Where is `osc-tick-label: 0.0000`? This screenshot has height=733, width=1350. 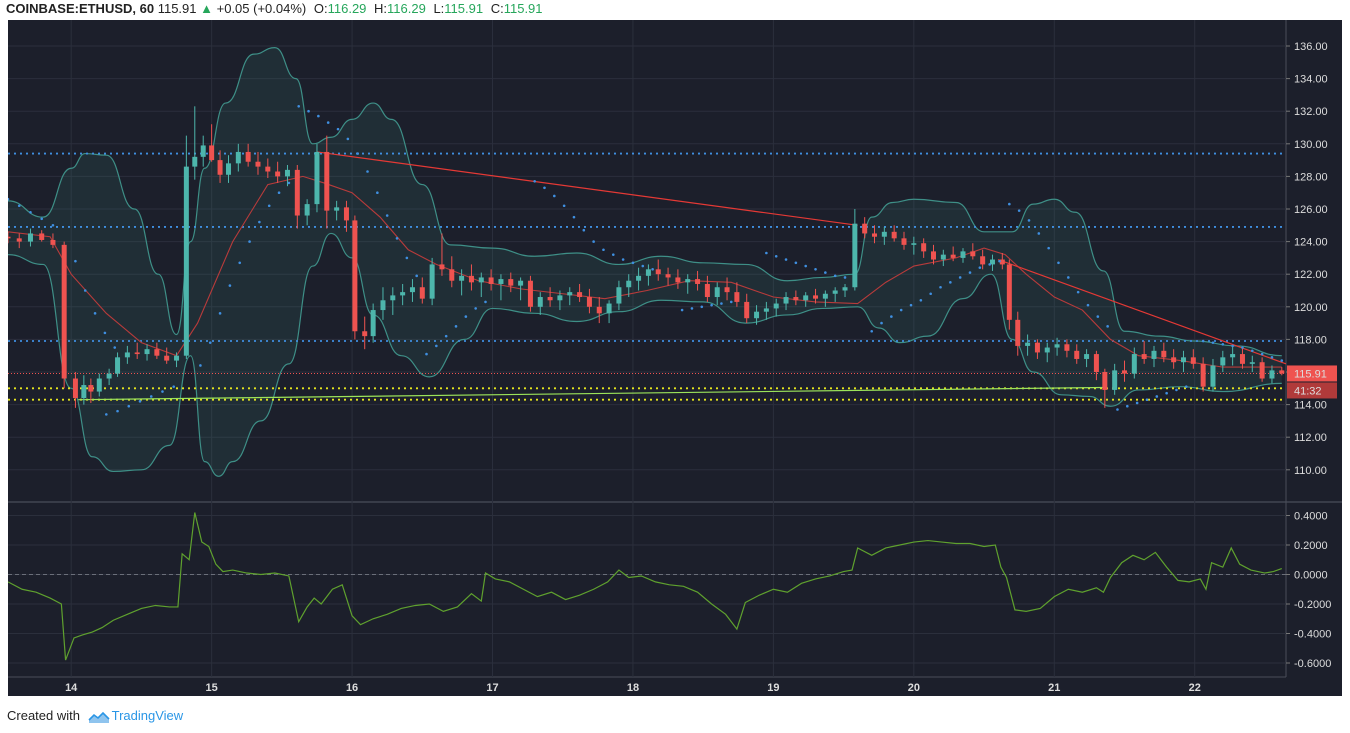 osc-tick-label: 0.0000 is located at coordinates (1311, 576).